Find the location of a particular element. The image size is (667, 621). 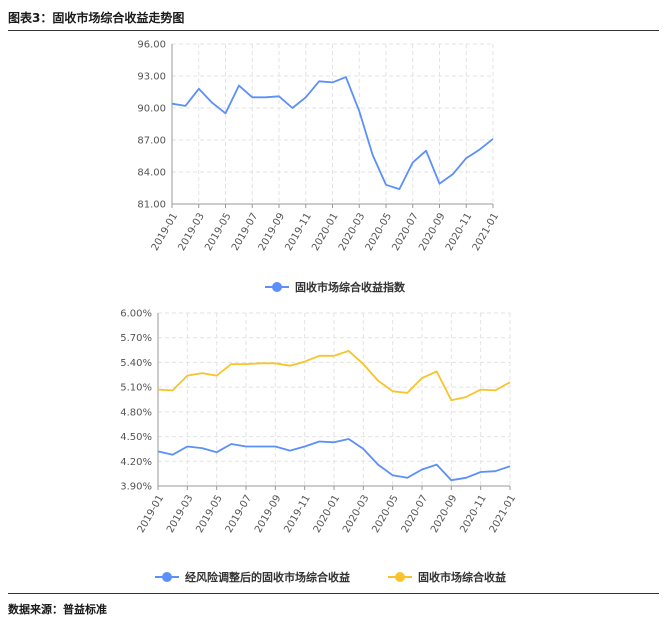

y-tick-label: 93.00 is located at coordinates (151, 77).